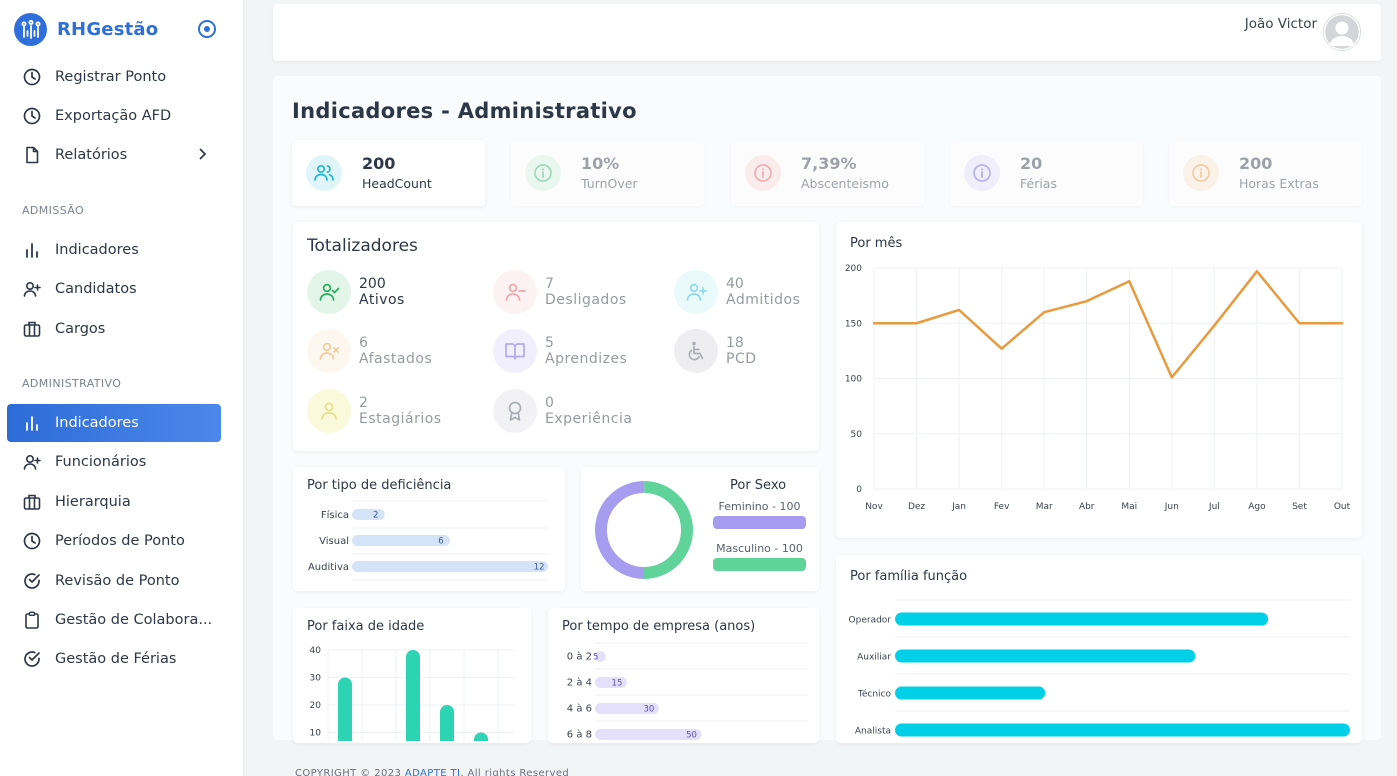  I want to click on award-icon, so click(515, 411).